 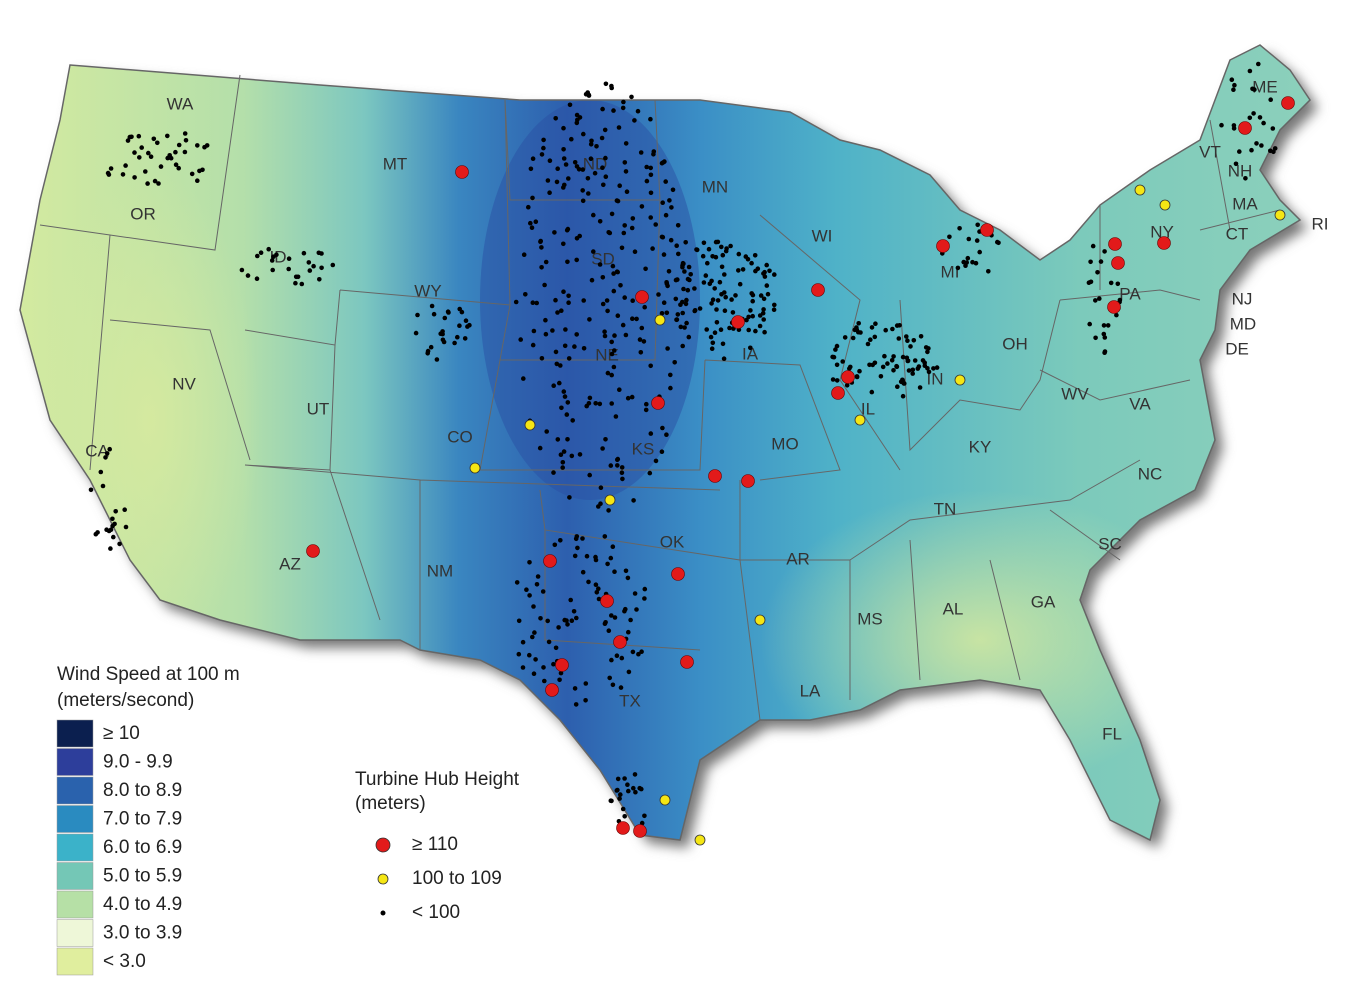 What do you see at coordinates (1237, 348) in the screenshot?
I see `state-label: DE` at bounding box center [1237, 348].